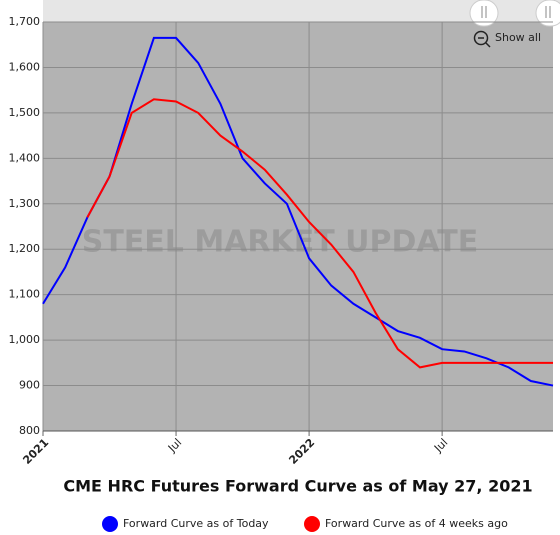 This screenshot has height=535, width=560. I want to click on show-all-button: Show all, so click(507, 39).